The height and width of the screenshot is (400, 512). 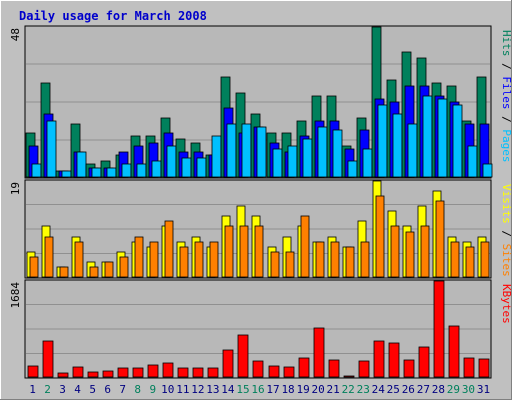 I want to click on x-tick-label-day-4: 4, so click(x=77, y=389).